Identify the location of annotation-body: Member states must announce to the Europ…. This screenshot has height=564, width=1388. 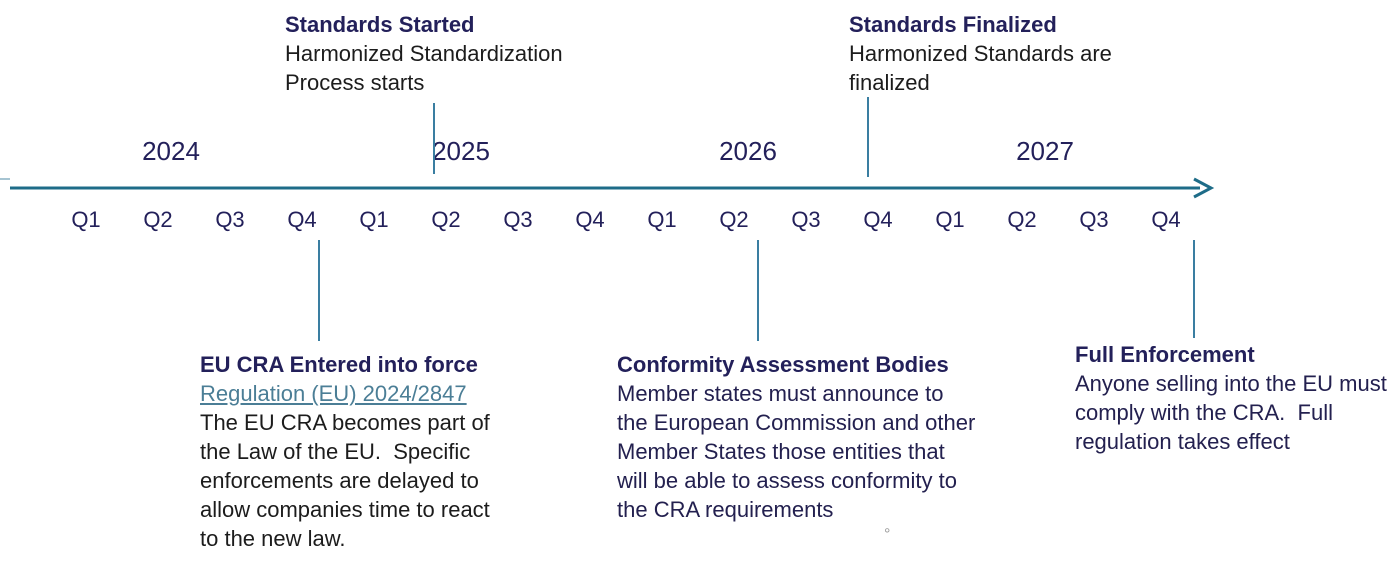
(796, 451).